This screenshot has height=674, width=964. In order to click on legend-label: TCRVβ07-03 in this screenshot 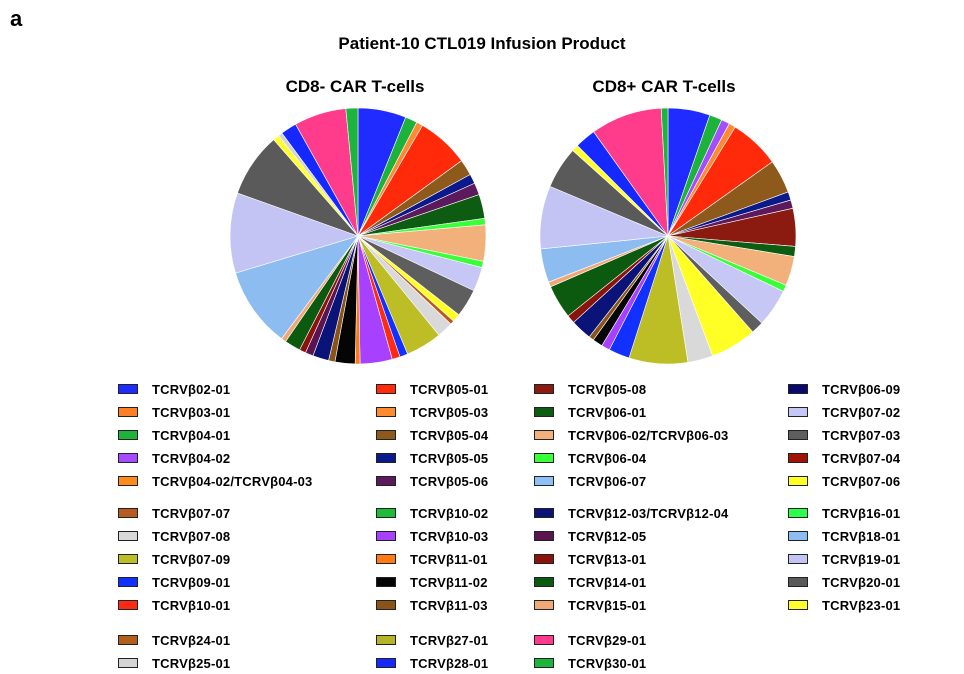, I will do `click(861, 435)`.